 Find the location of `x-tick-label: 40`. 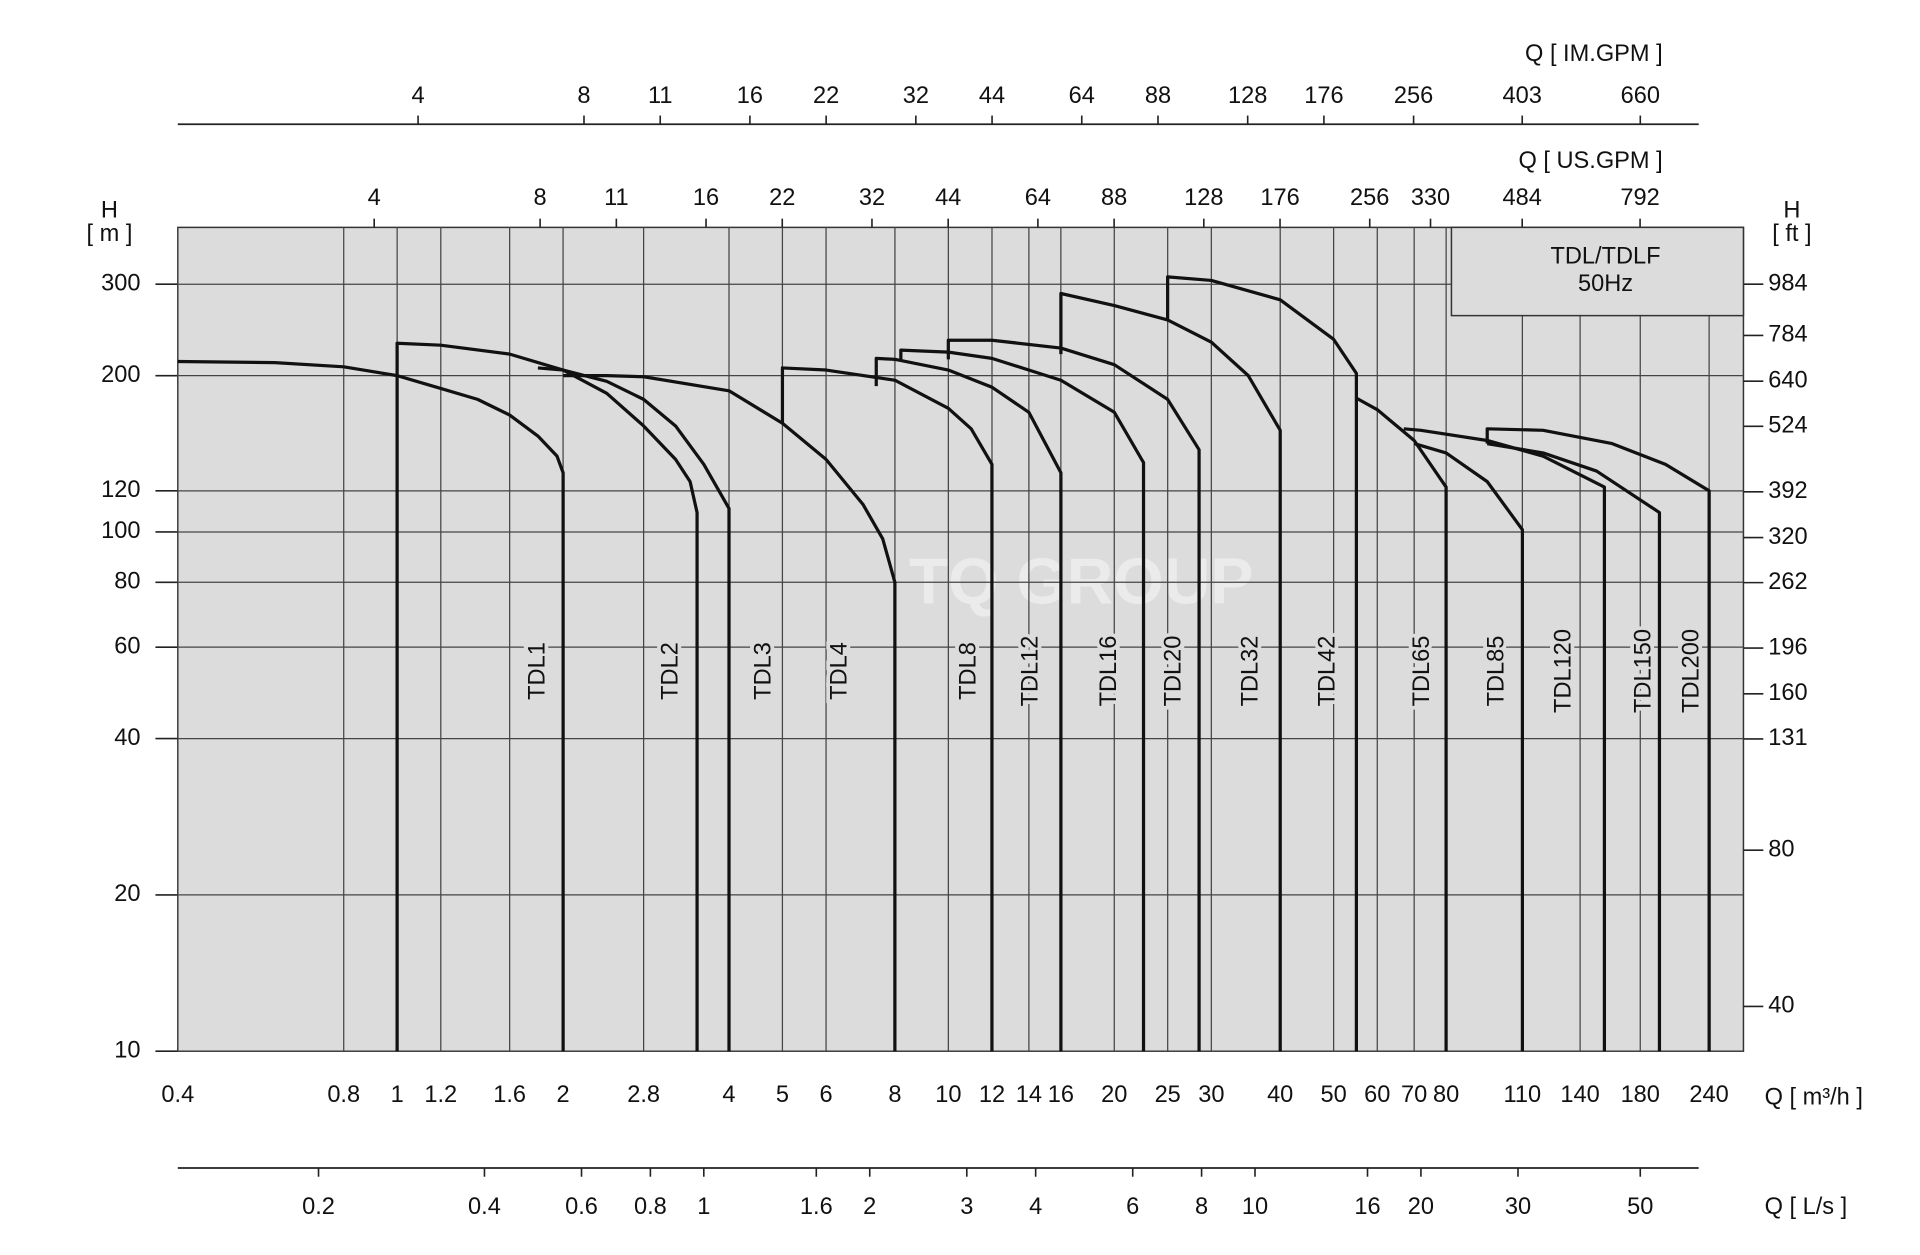

x-tick-label: 40 is located at coordinates (1280, 1095).